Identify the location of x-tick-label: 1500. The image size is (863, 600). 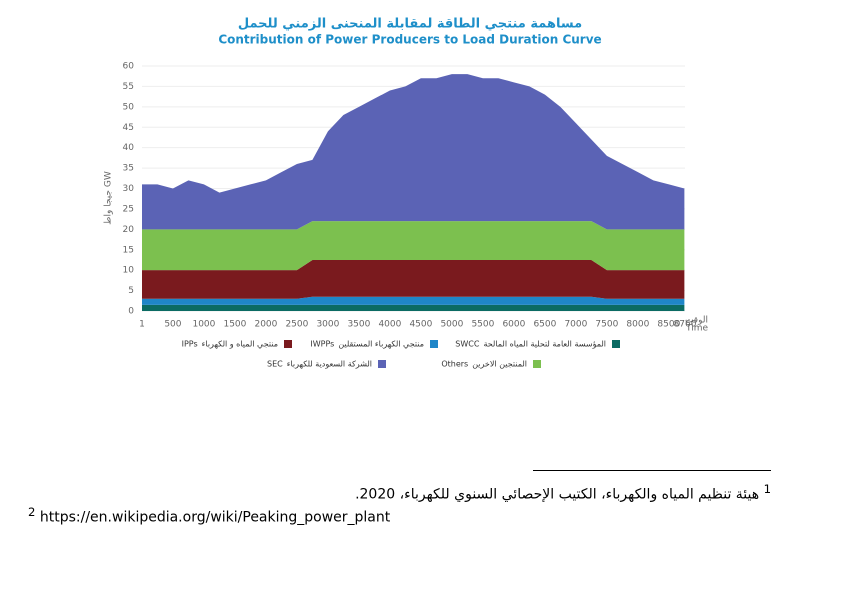
(234, 325).